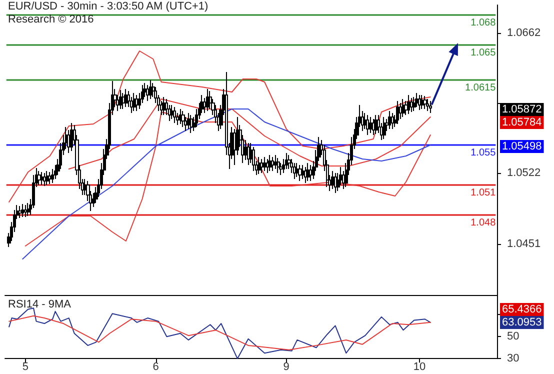 The width and height of the screenshot is (554, 374). What do you see at coordinates (419, 367) in the screenshot?
I see `x-tick-label: 10` at bounding box center [419, 367].